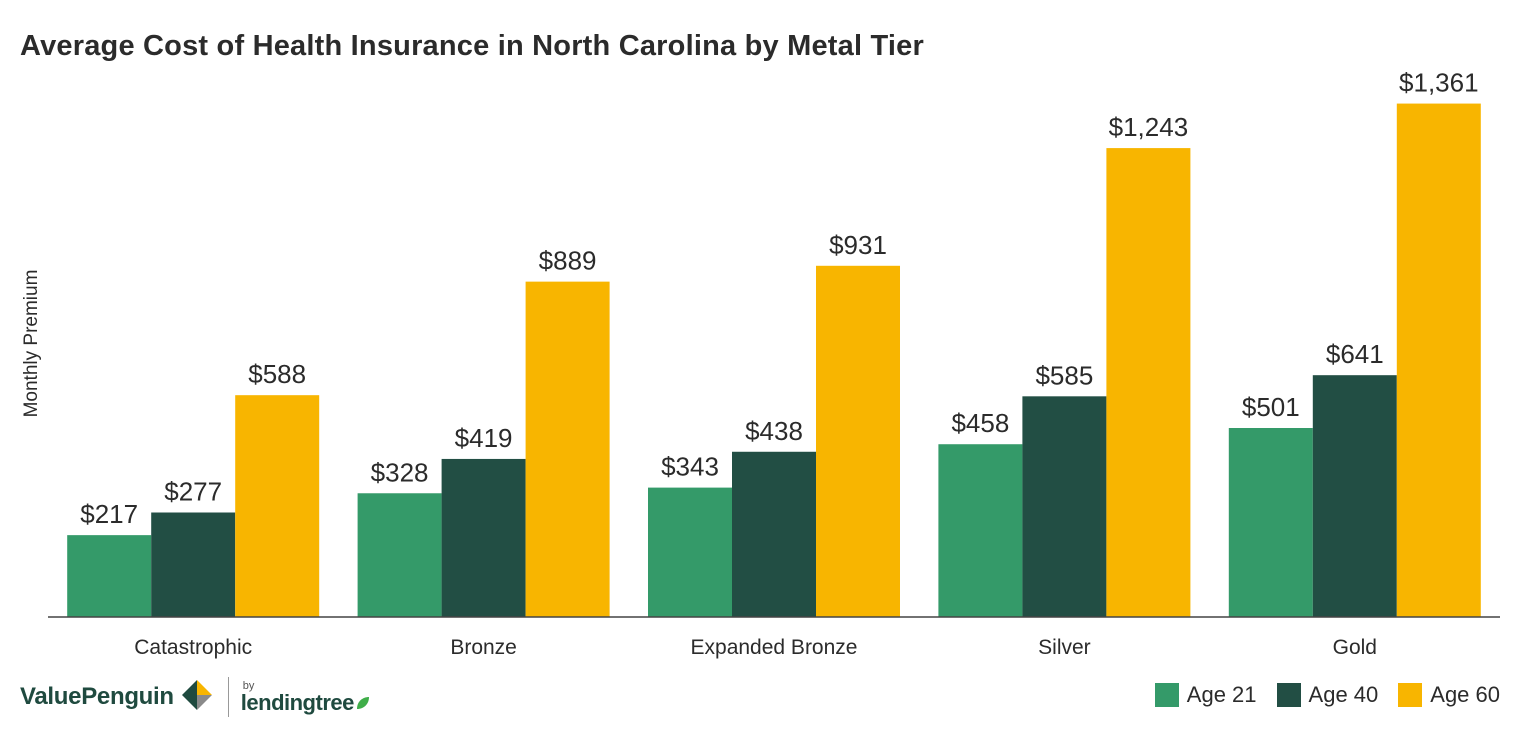 Image resolution: width=1520 pixels, height=746 pixels. Describe the element at coordinates (297, 702) in the screenshot. I see `lendingtree-wordmark: lendingtree` at that location.